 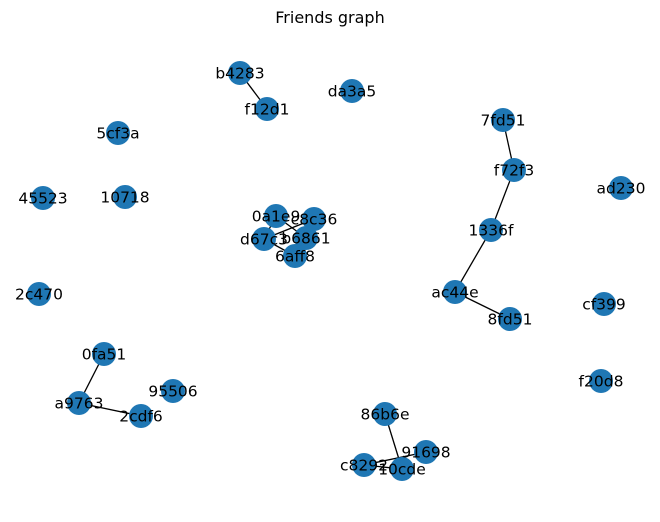 I want to click on node-1336f, so click(x=491, y=230).